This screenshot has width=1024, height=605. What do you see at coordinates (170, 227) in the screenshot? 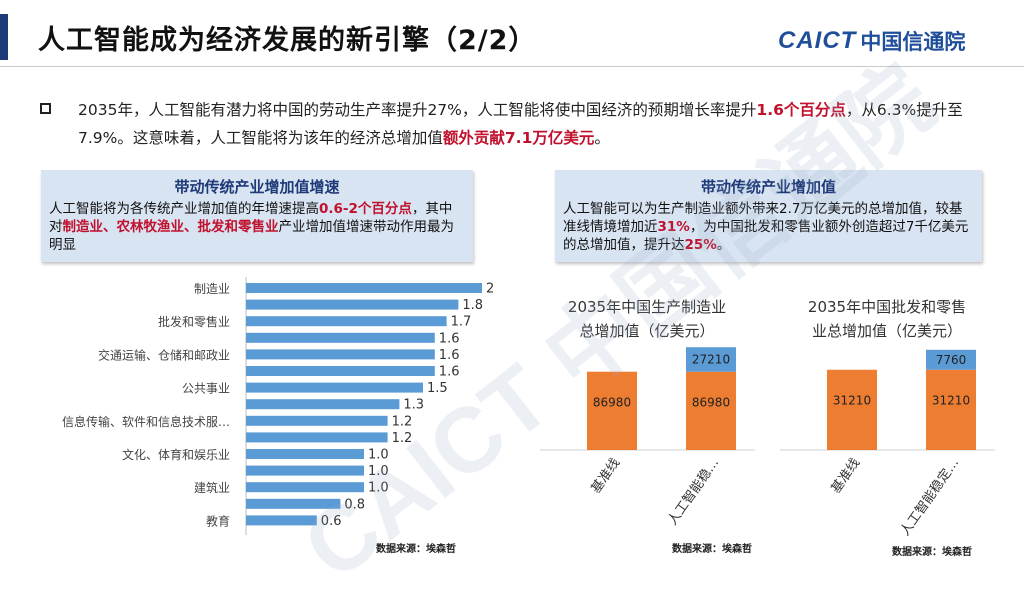
I see `left-card-highlight-2: 制造业、农林牧渔业、批发和零售业` at bounding box center [170, 227].